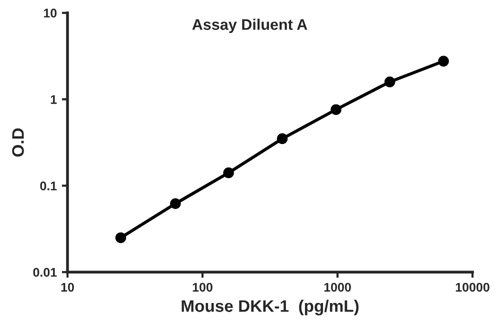 Image resolution: width=500 pixels, height=322 pixels. Describe the element at coordinates (202, 287) in the screenshot. I see `x-tick-label: 100` at that location.